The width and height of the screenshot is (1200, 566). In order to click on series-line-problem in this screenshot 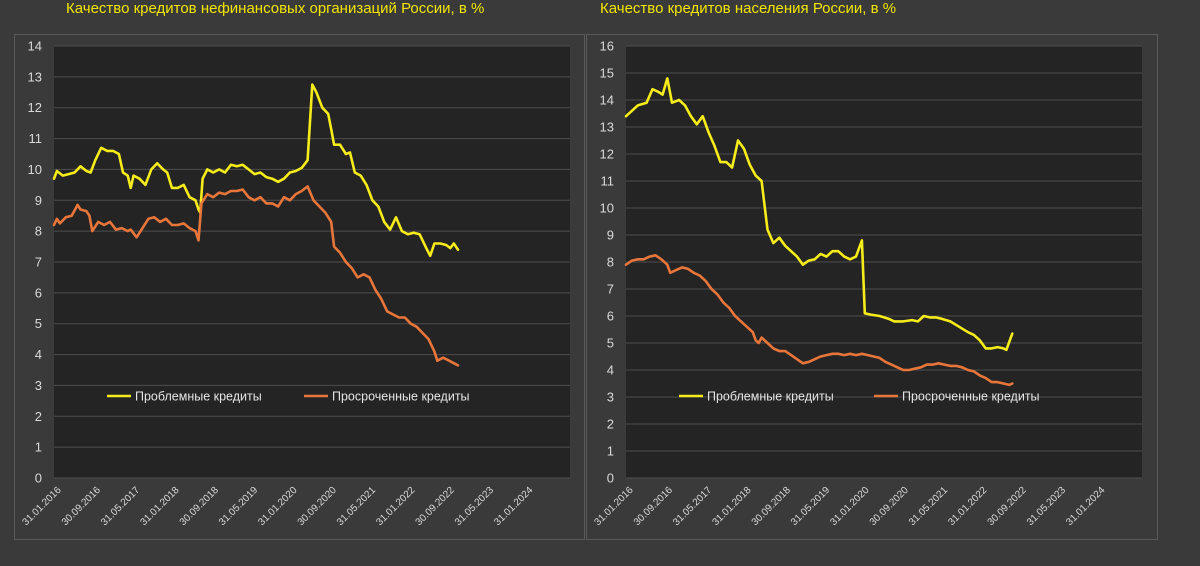, I will do `click(256, 170)`.